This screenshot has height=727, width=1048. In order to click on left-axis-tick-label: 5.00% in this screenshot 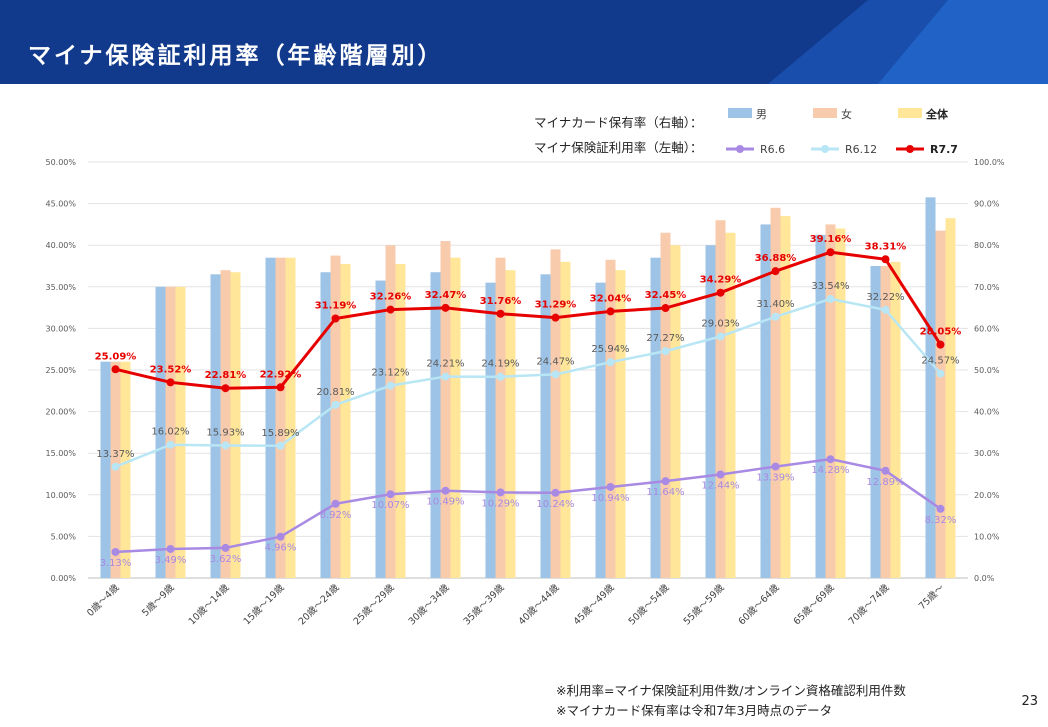, I will do `click(64, 536)`.